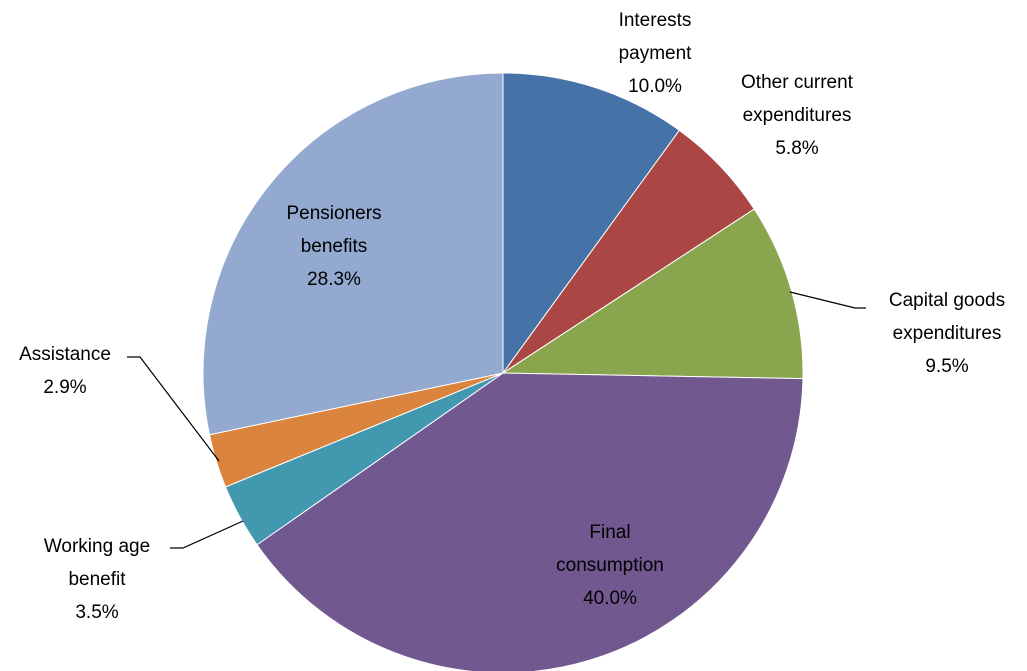  I want to click on category-label: Working age benefit, so click(97, 563).